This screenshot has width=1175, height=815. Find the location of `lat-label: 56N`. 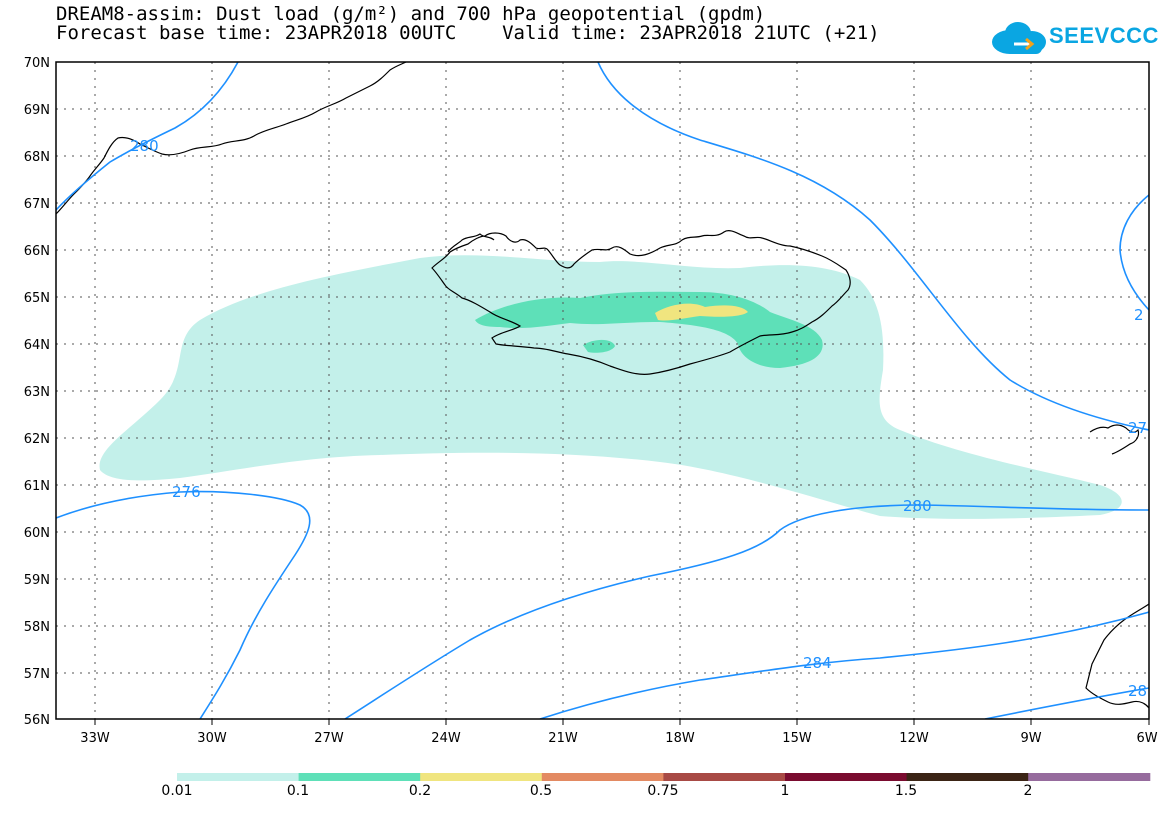

lat-label: 56N is located at coordinates (37, 720).